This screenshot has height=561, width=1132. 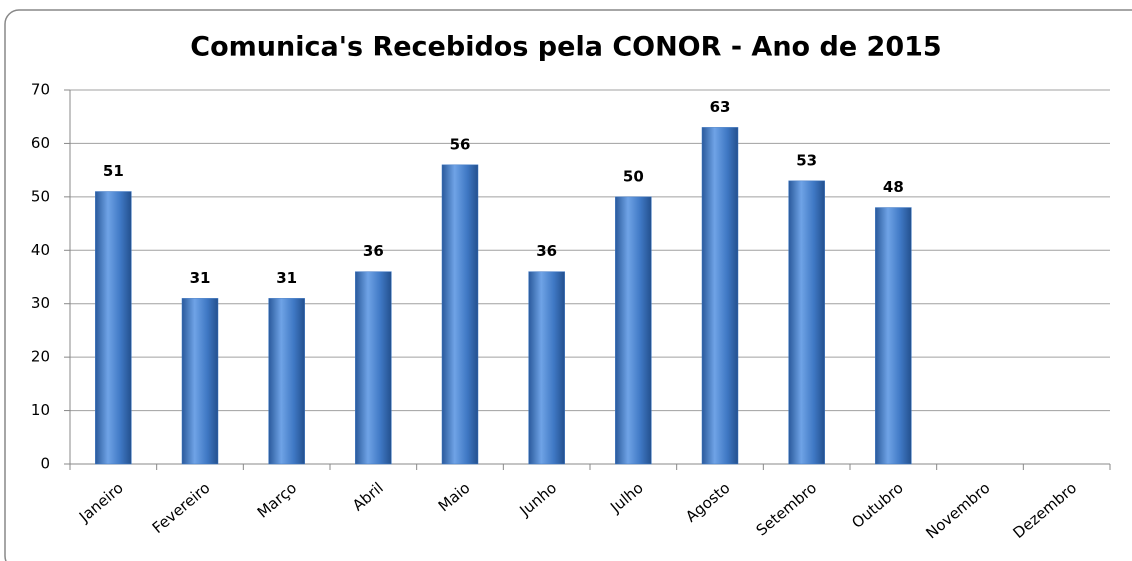 What do you see at coordinates (460, 144) in the screenshot?
I see `data-label: 56` at bounding box center [460, 144].